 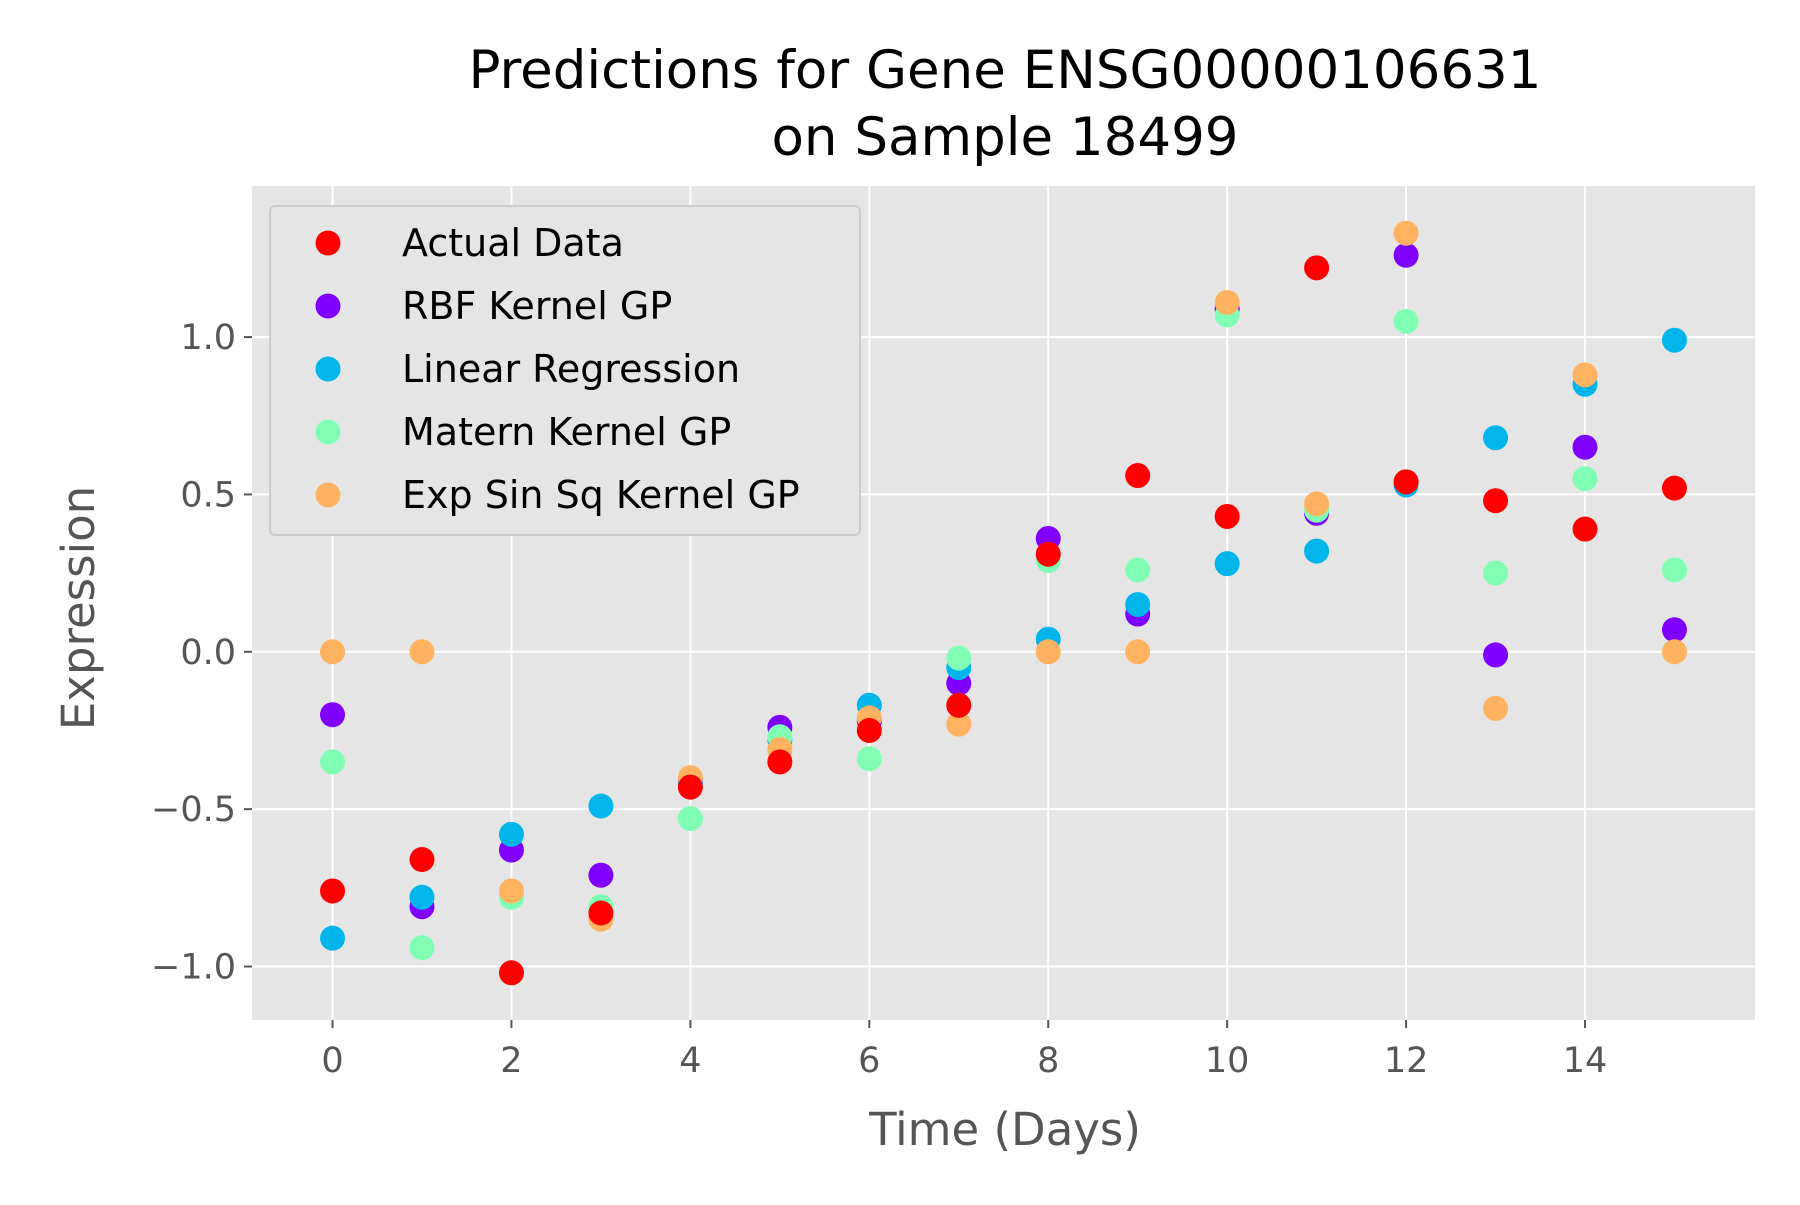 I want to click on y-axis-label: Expression, so click(x=78, y=608).